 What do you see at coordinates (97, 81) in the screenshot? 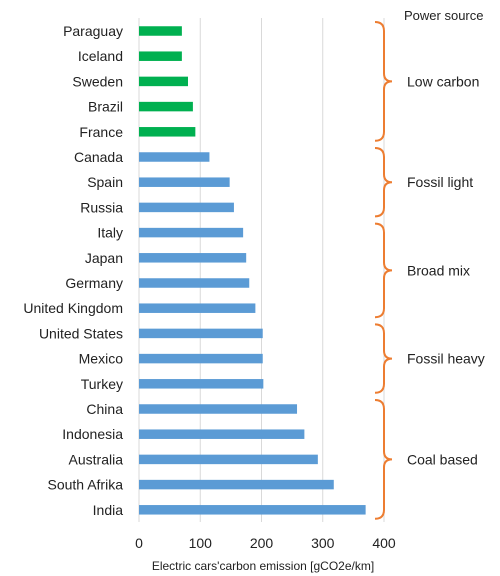
I see `category-label-sweden: Sweden` at bounding box center [97, 81].